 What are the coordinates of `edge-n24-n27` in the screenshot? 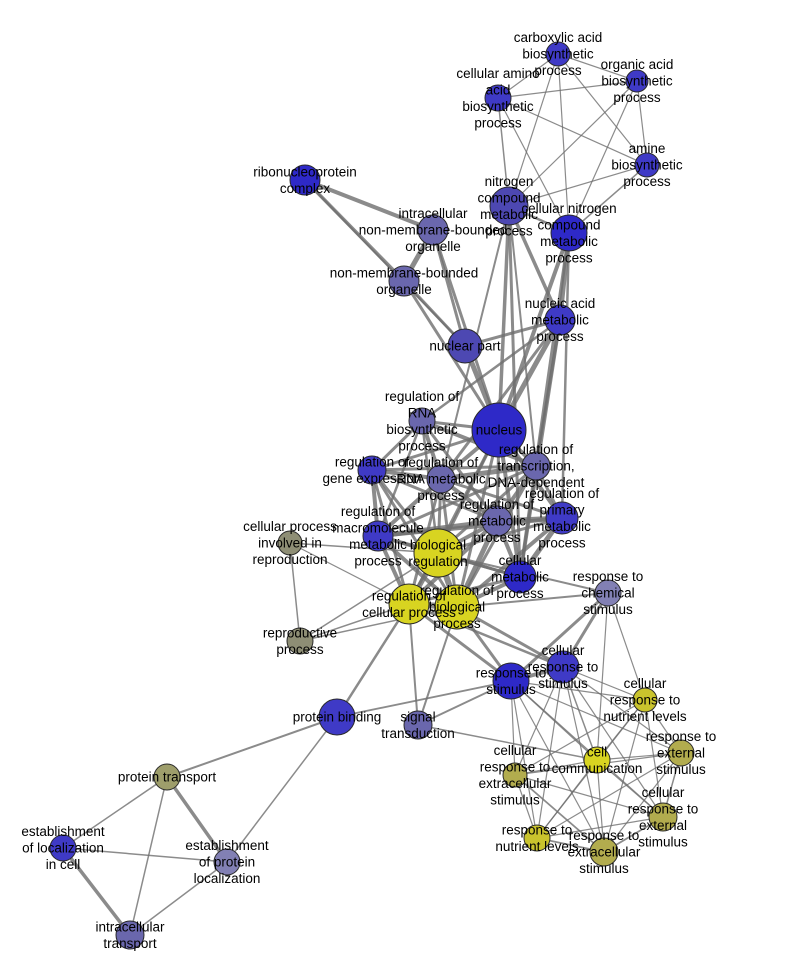 It's located at (559, 637).